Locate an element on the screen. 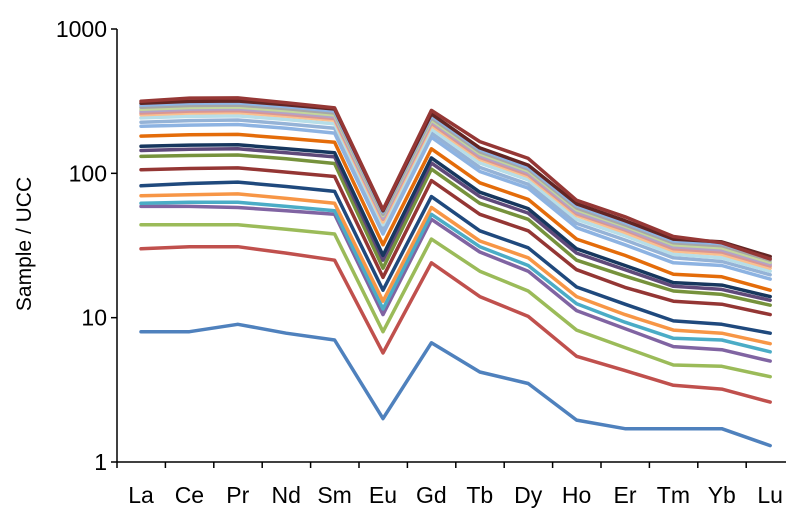 This screenshot has height=508, width=787. y-tick-labels: 1 10 100 1000 is located at coordinates (81, 245).